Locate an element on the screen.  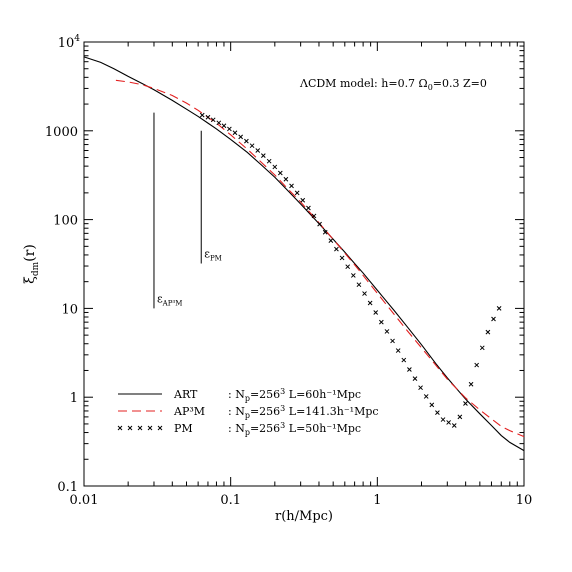
legend-swatch-pm is located at coordinates (140, 428).